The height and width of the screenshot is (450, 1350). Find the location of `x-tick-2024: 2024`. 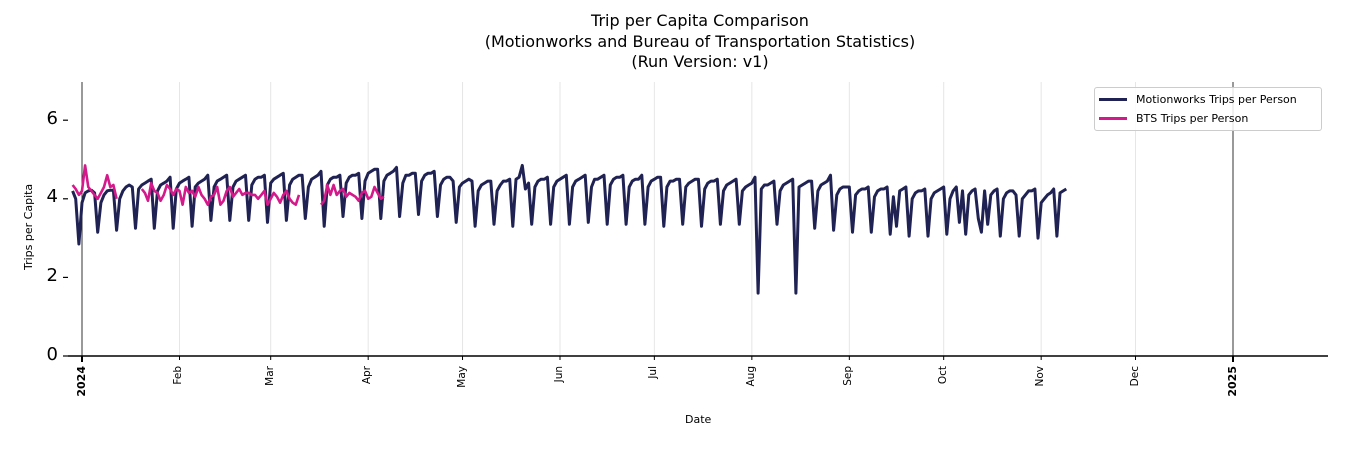

x-tick-2024: 2024 is located at coordinates (81, 381).